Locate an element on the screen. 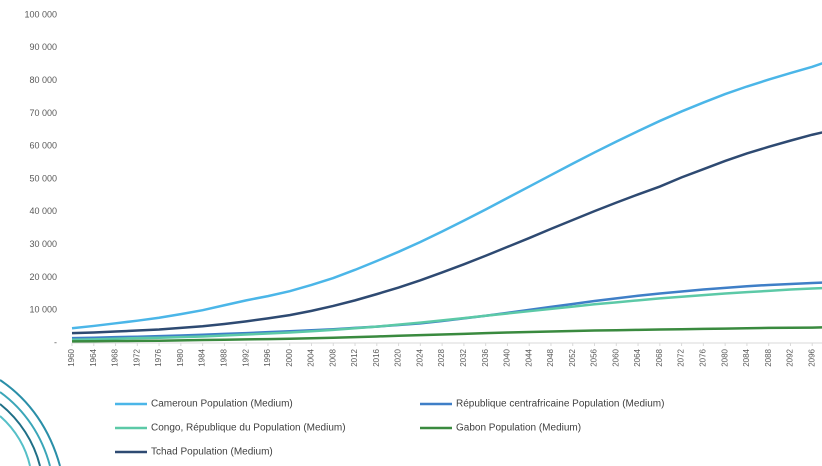  y-tick-label: 40 000 is located at coordinates (43, 211).